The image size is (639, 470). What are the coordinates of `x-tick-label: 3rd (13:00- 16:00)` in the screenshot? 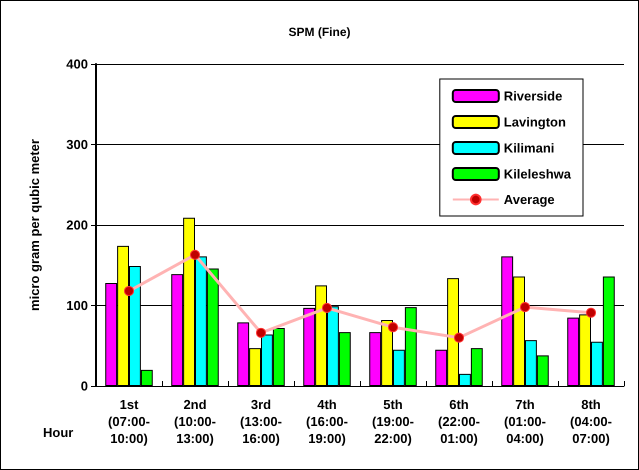 It's located at (261, 421).